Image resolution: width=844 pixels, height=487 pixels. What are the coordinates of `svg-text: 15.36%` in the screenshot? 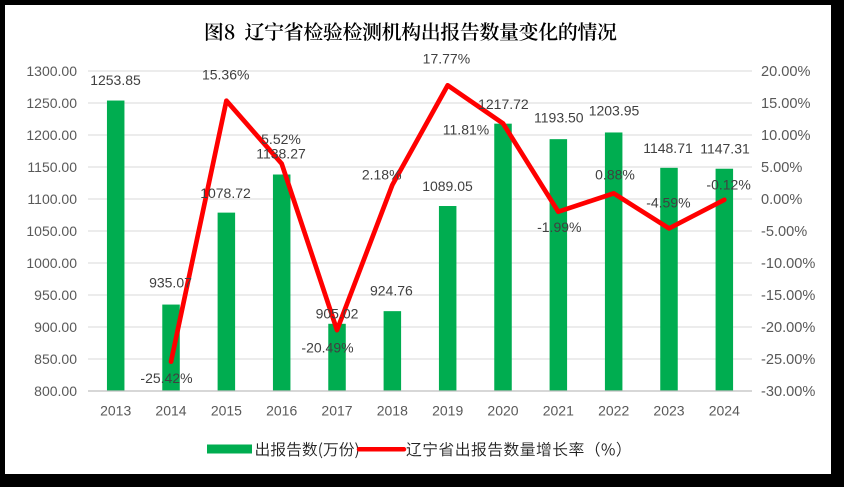 It's located at (225, 75).